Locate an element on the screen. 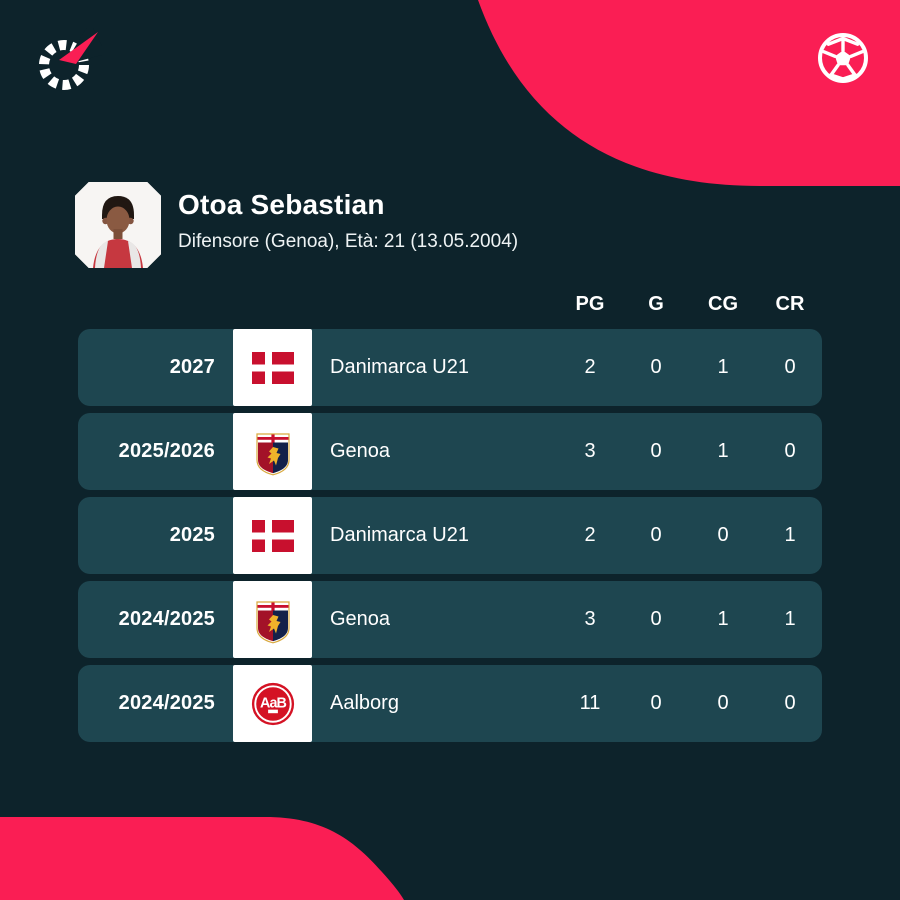 The image size is (900, 900). player-photo-icon is located at coordinates (118, 225).